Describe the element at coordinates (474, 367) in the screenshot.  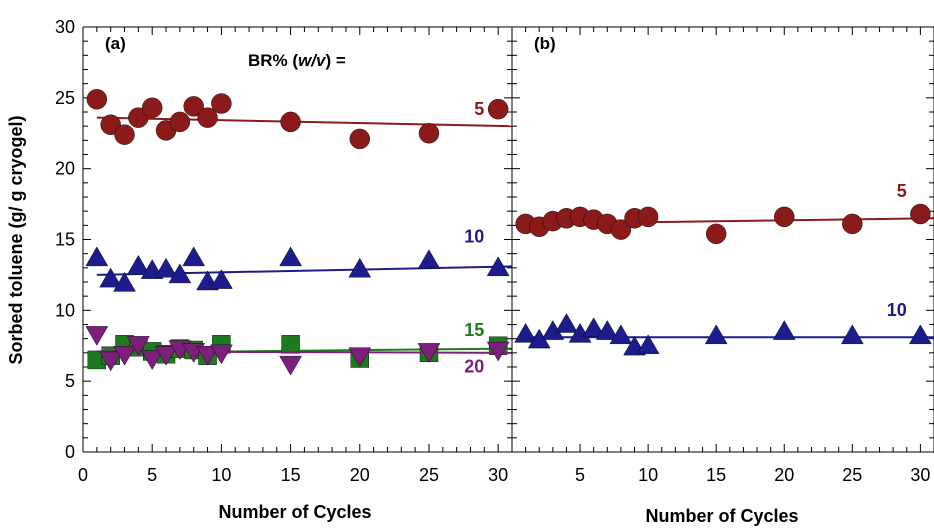
I see `series-label-20: 20` at that location.